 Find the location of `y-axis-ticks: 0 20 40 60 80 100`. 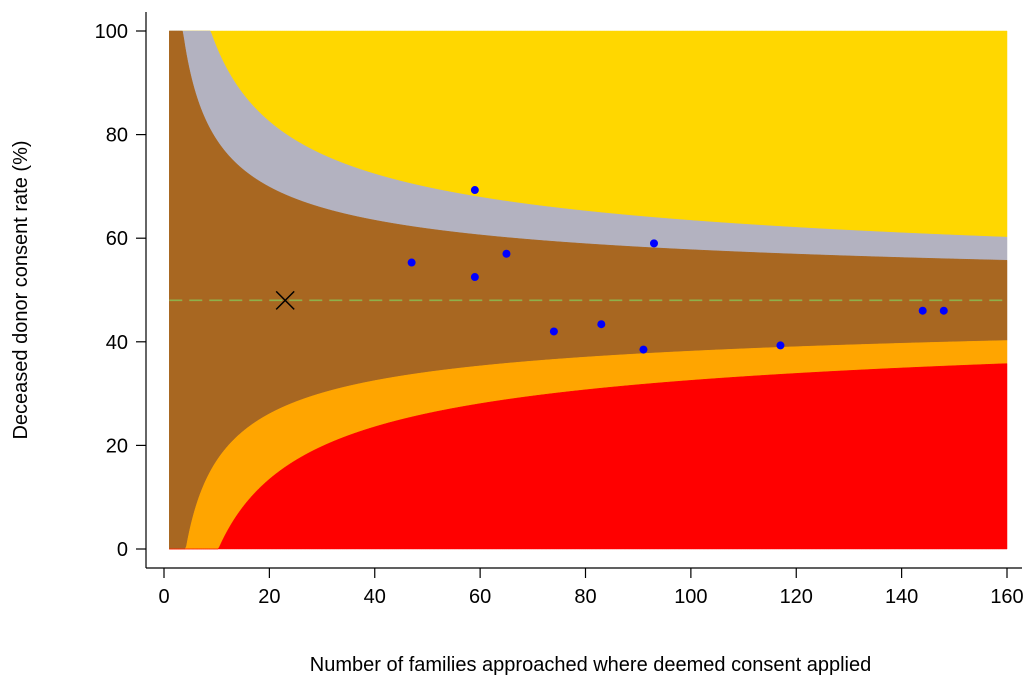

y-axis-ticks: 0 20 40 60 80 100 is located at coordinates (120, 291).